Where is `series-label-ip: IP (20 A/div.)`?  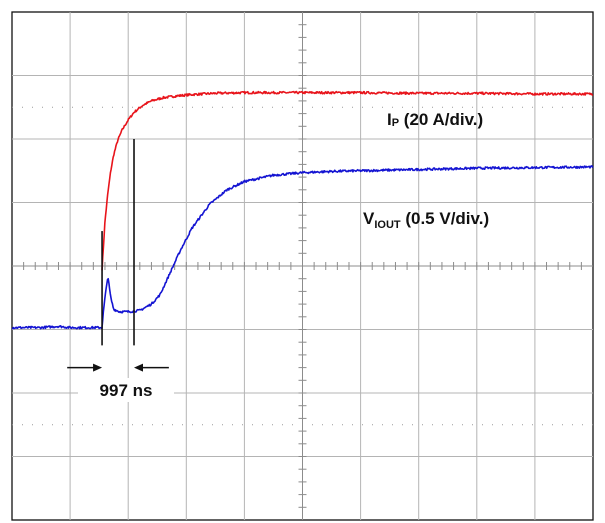
series-label-ip: IP (20 A/div.) is located at coordinates (435, 119).